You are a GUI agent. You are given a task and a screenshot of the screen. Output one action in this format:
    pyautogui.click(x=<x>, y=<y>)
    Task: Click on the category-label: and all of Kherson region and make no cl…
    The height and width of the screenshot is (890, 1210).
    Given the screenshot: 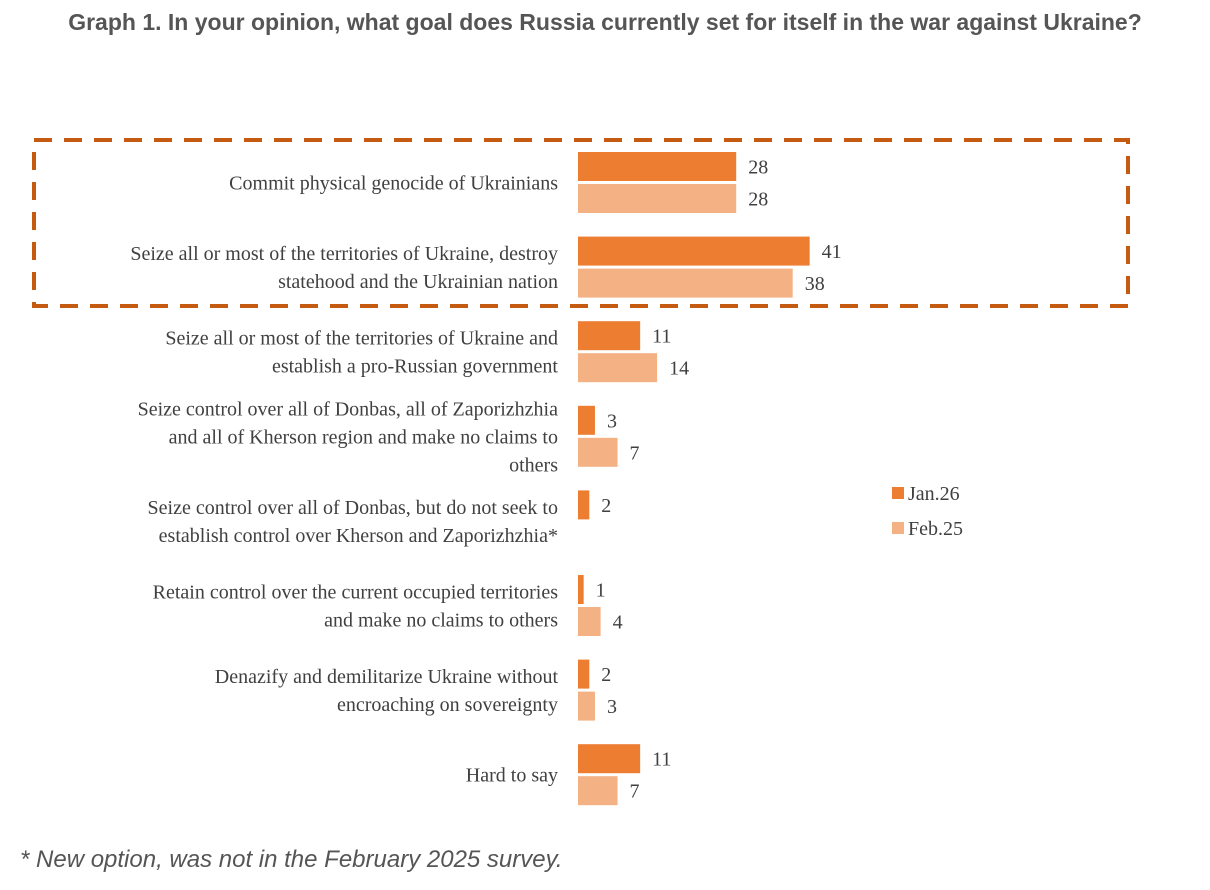 What is the action you would take?
    pyautogui.click(x=363, y=437)
    